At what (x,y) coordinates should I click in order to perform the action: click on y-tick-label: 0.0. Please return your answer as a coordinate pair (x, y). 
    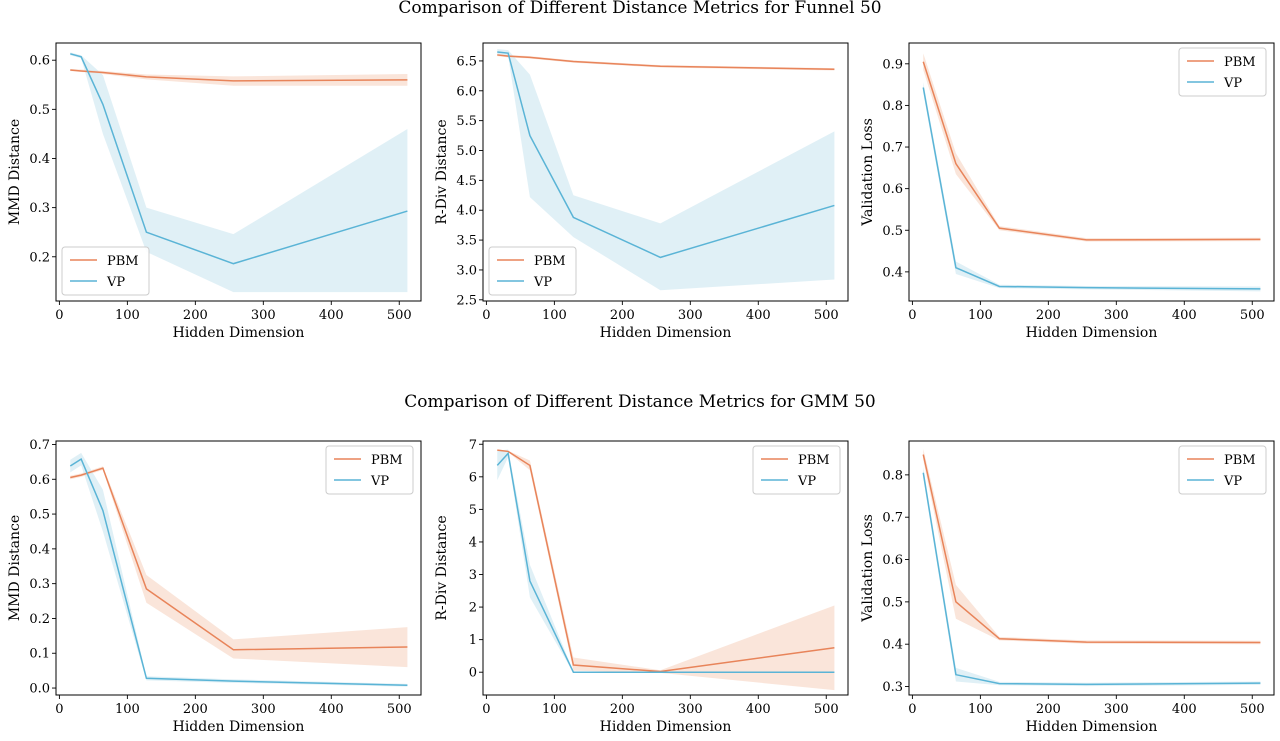
    Looking at the image, I should click on (39, 689).